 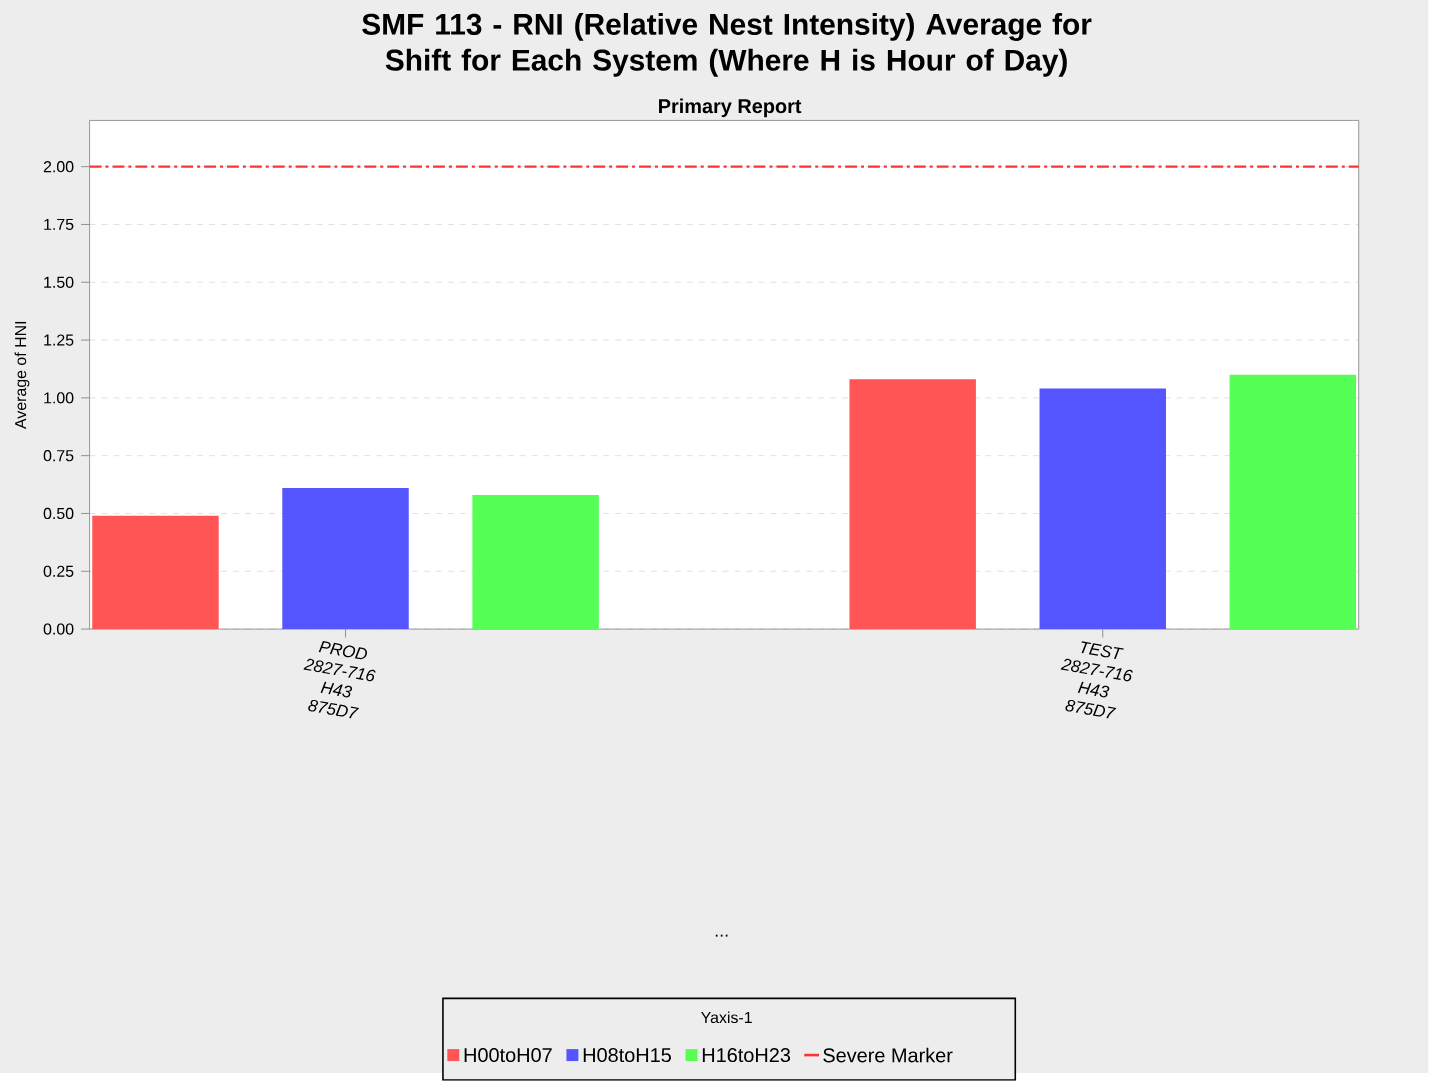 What do you see at coordinates (58, 629) in the screenshot?
I see `y-tick-label: 0.00` at bounding box center [58, 629].